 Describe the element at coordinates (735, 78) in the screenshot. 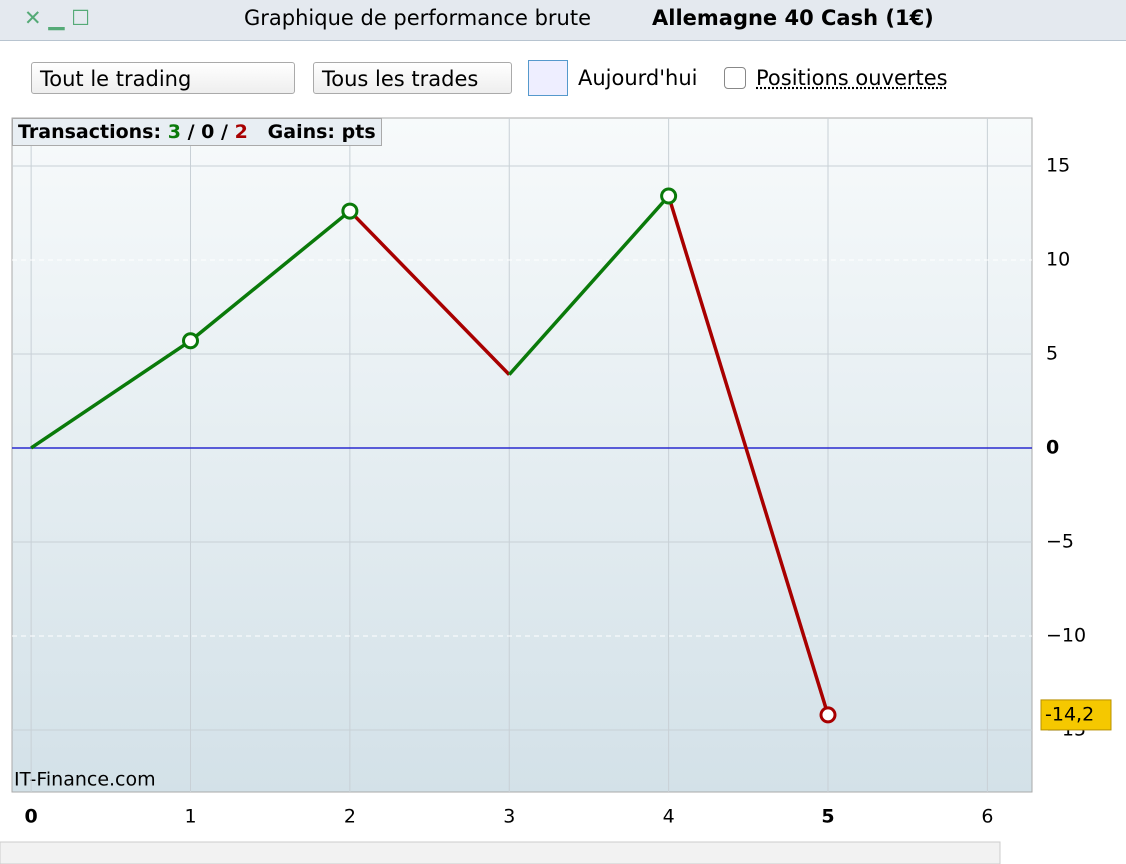

I see `checkbox` at that location.